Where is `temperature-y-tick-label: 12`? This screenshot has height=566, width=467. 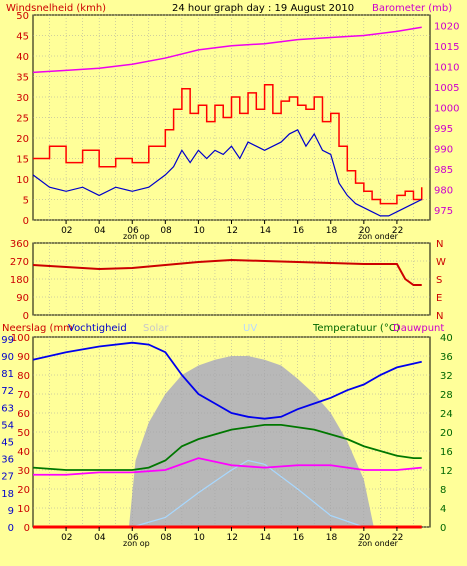
temperature-y-tick-label: 12 is located at coordinates (446, 471).